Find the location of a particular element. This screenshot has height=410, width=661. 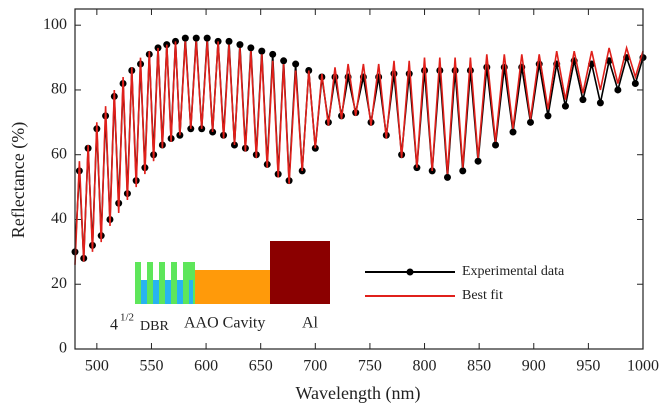

x-tick-label: 600 is located at coordinates (206, 366).